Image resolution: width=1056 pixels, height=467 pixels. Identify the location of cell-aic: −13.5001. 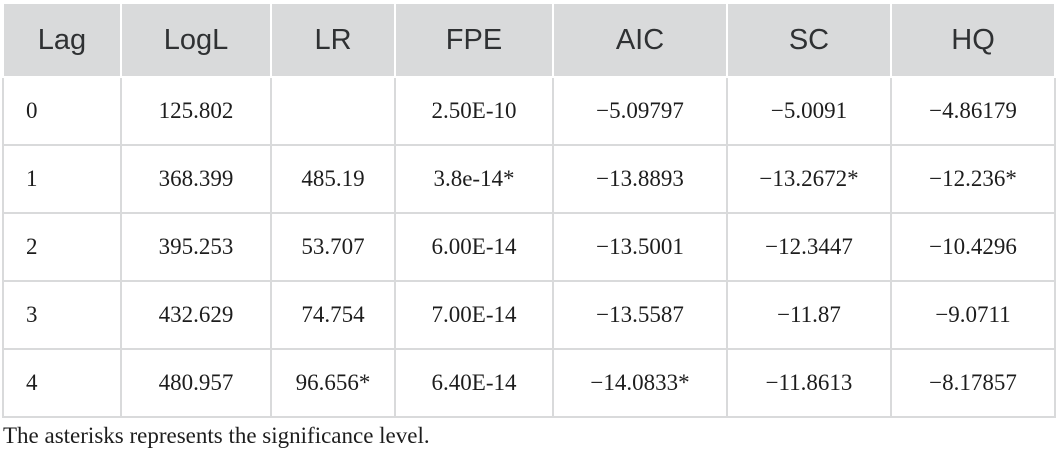
(640, 247).